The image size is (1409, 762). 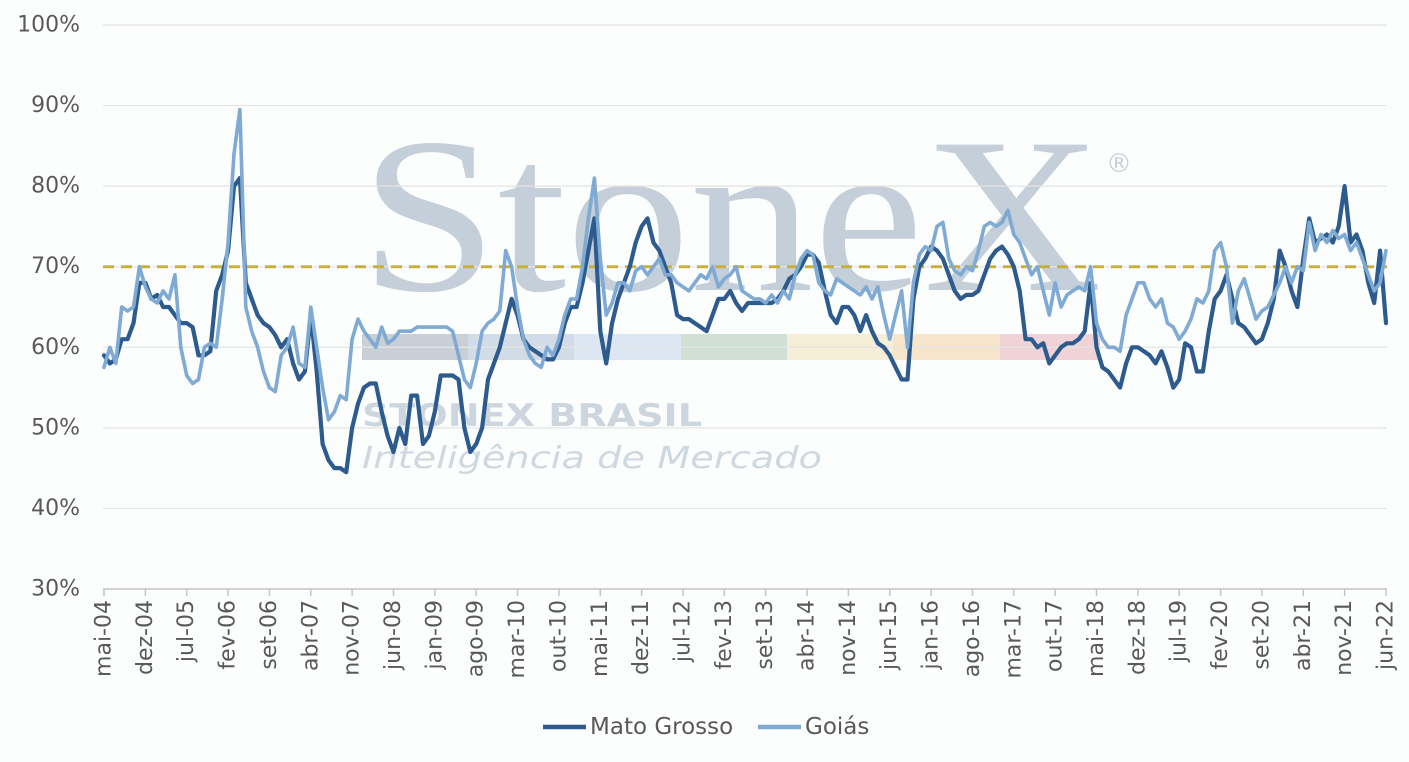 I want to click on y-axis: 30% 40% 50% 60% 70% 80% 90% 100%, so click(x=48, y=307).